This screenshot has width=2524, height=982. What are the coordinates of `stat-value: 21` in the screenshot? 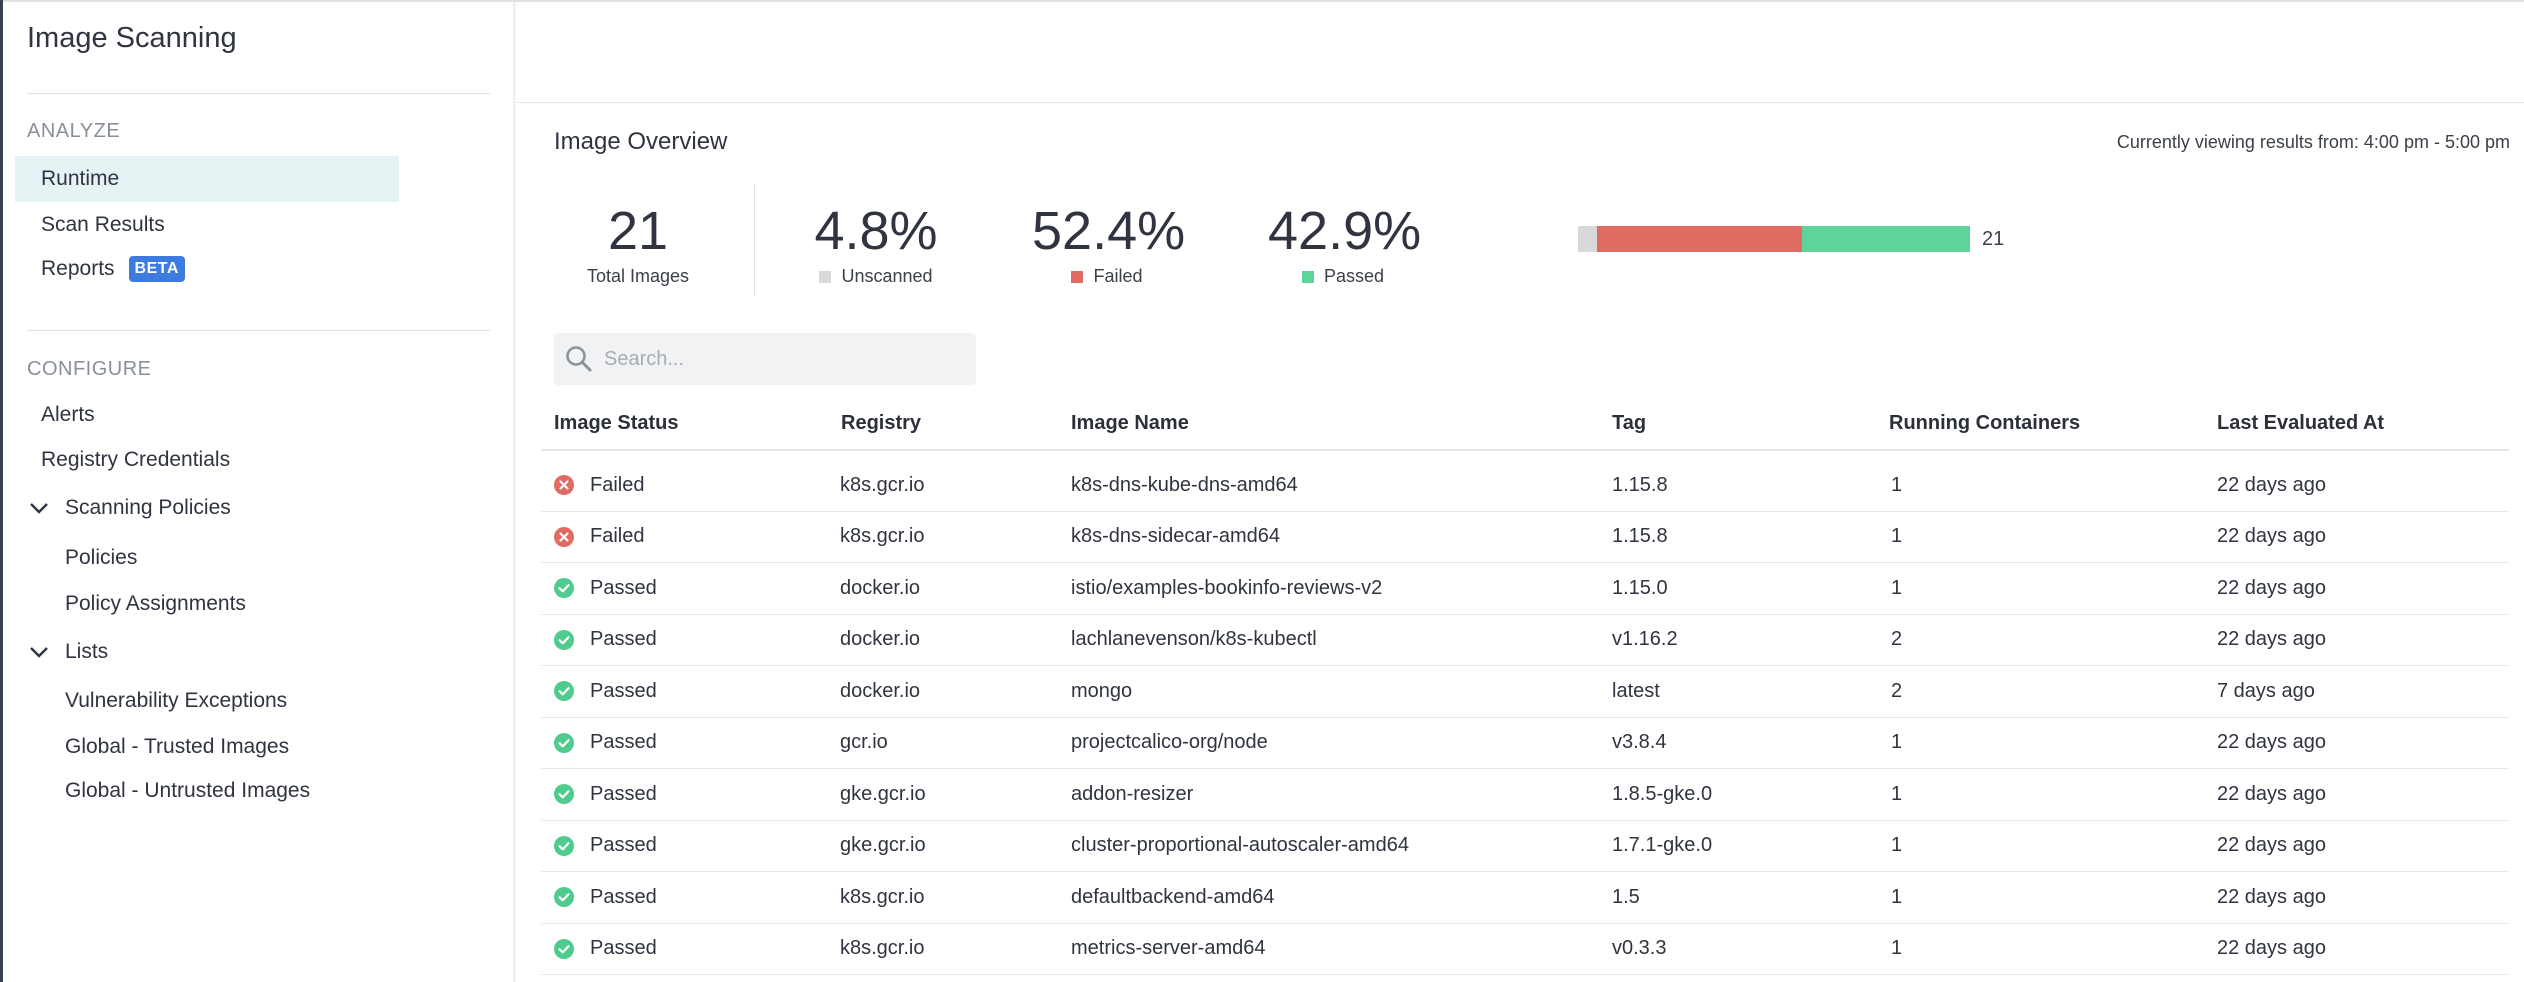 It's located at (638, 231).